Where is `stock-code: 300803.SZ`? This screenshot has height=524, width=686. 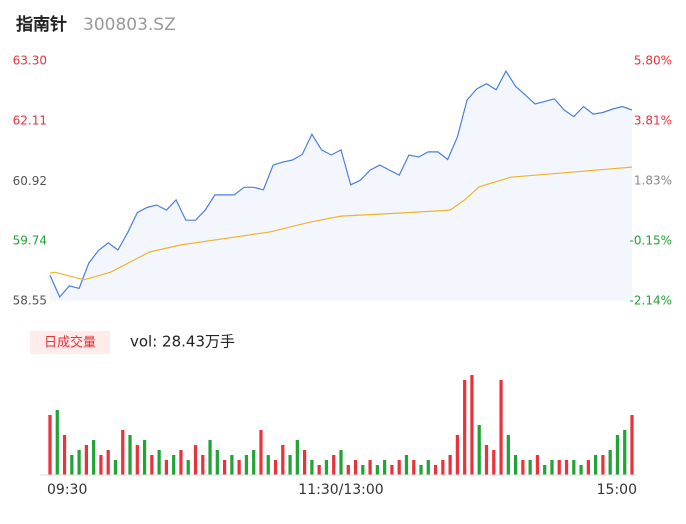
stock-code: 300803.SZ is located at coordinates (129, 25).